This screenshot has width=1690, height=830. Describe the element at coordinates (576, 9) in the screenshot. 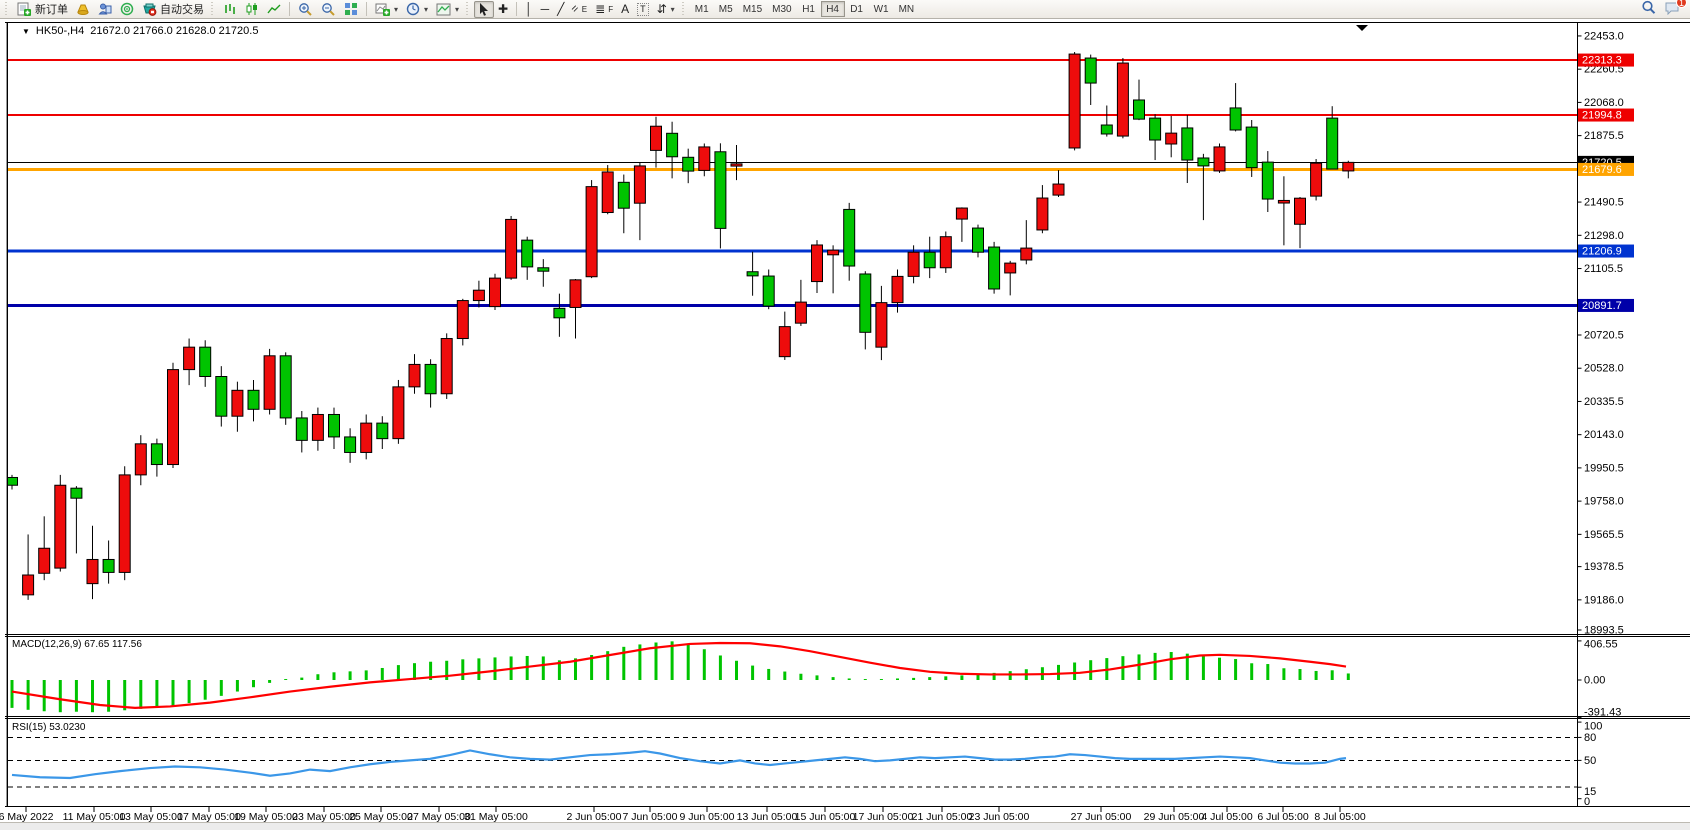

I see `equidistant-channel-icon: =` at that location.